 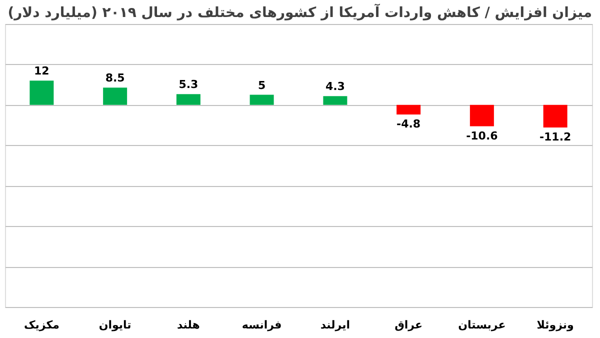 I want to click on x-tick-label: فرانسه, so click(x=262, y=325).